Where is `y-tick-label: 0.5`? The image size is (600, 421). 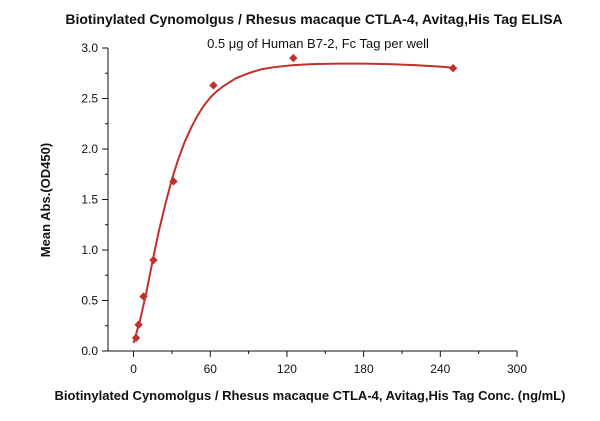
y-tick-label: 0.5 is located at coordinates (89, 301).